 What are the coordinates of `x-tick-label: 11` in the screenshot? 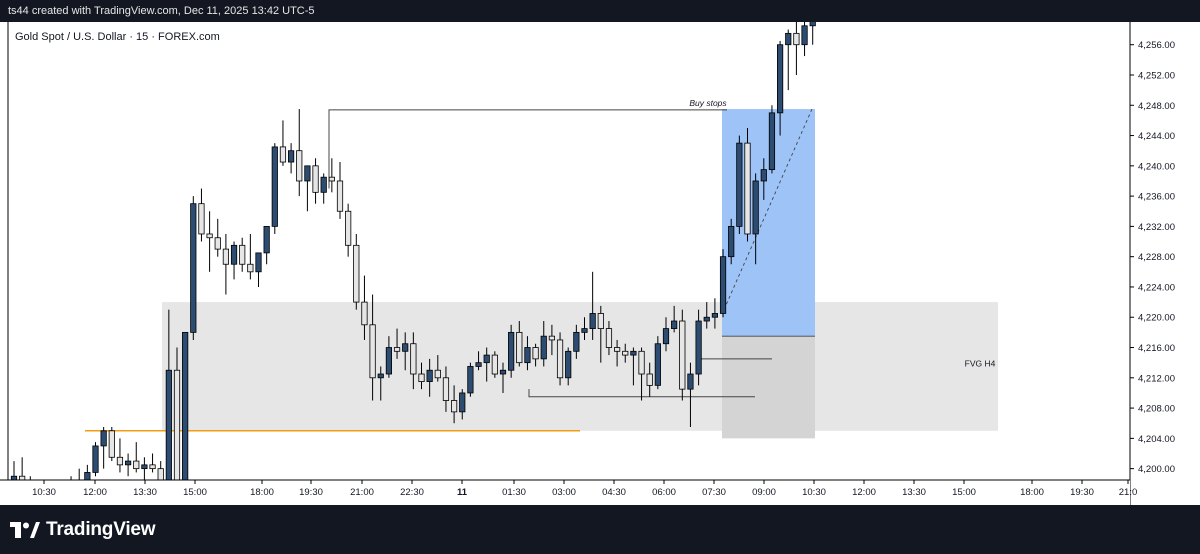 It's located at (462, 492).